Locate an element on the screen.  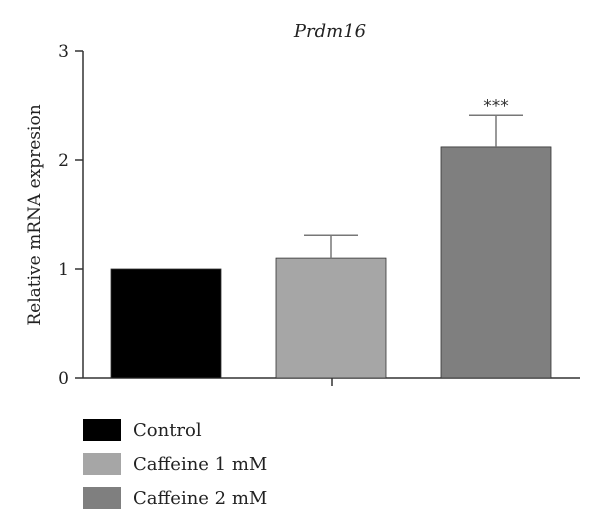
chart-title: Prdm16 is located at coordinates (329, 31).